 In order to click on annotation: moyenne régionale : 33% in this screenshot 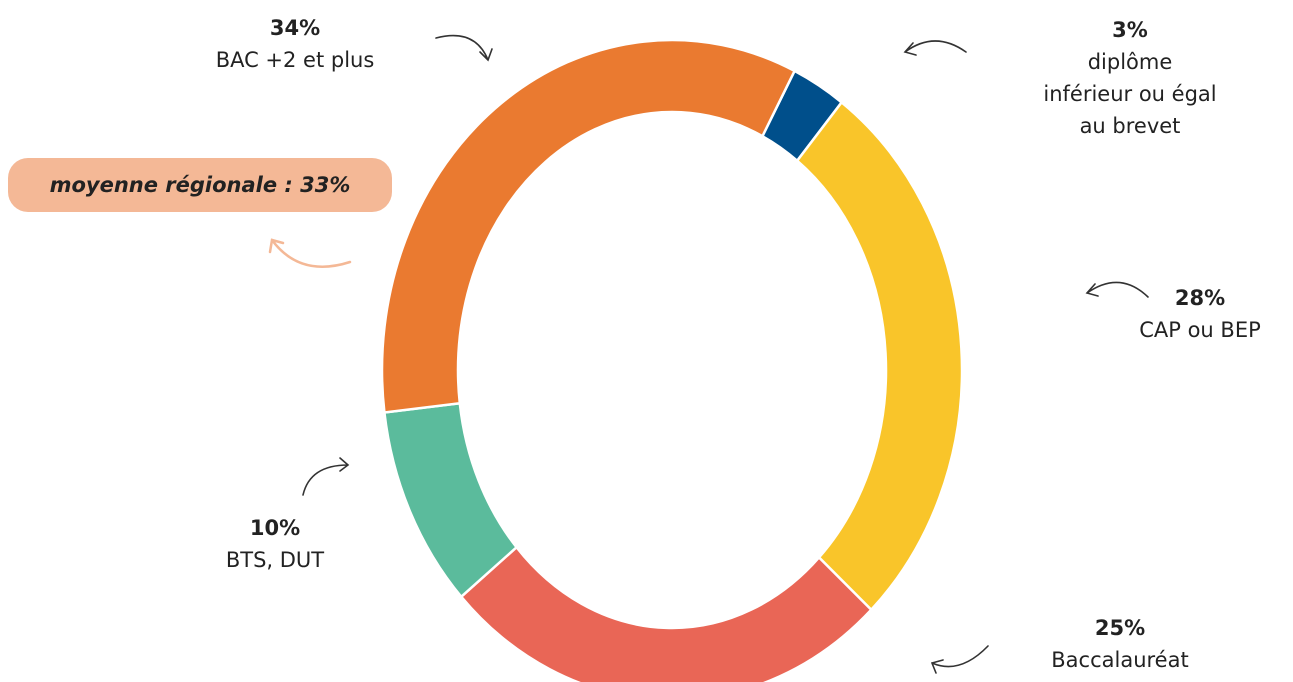, I will do `click(200, 185)`.